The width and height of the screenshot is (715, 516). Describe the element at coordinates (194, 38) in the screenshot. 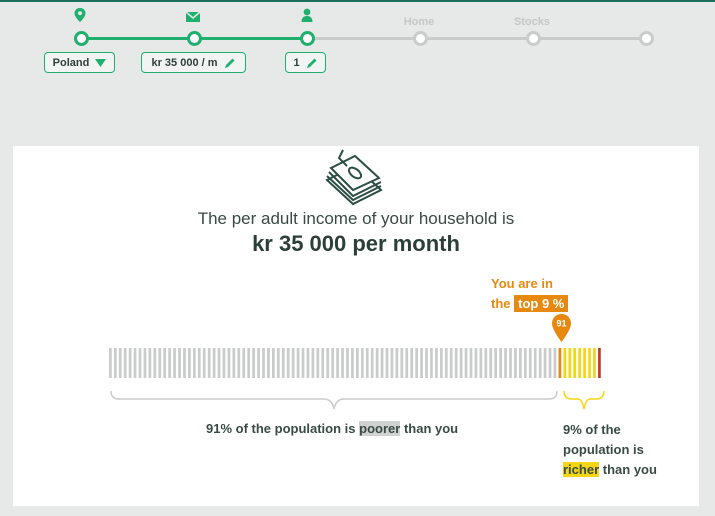

I see `step-node-income` at that location.